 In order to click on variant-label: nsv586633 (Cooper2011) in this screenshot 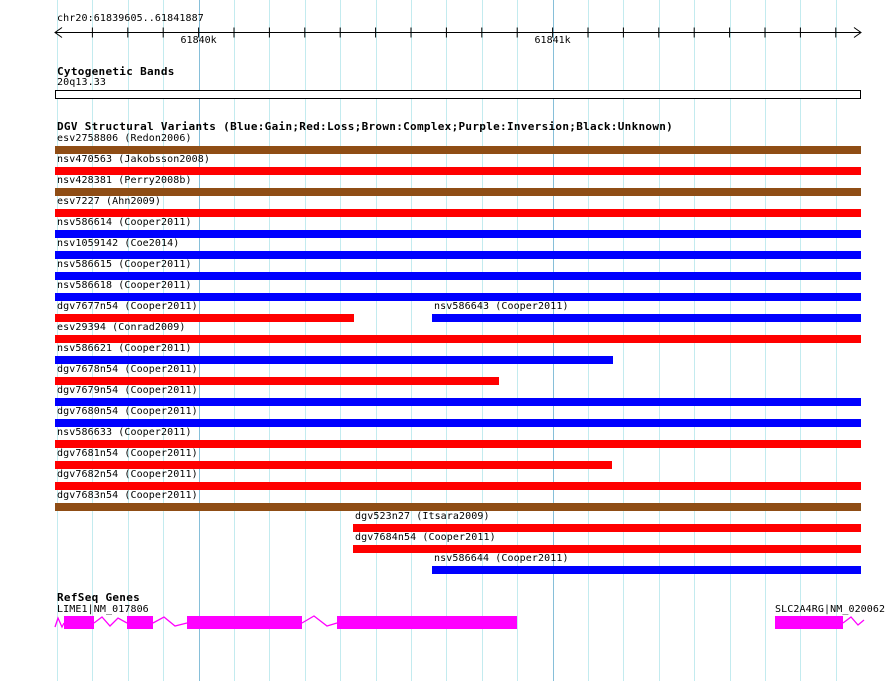, I will do `click(124, 432)`.